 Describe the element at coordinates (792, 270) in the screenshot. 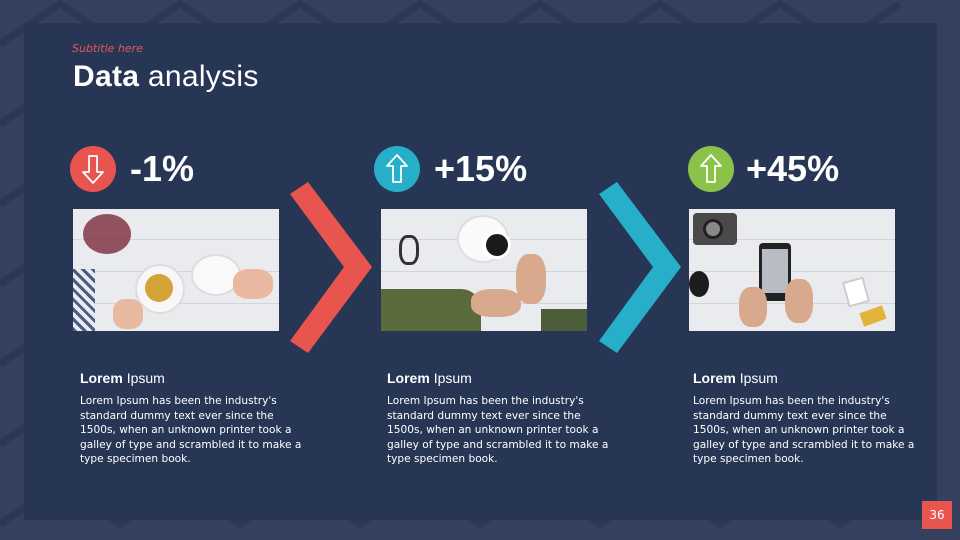

I see `photo-smartphone` at that location.